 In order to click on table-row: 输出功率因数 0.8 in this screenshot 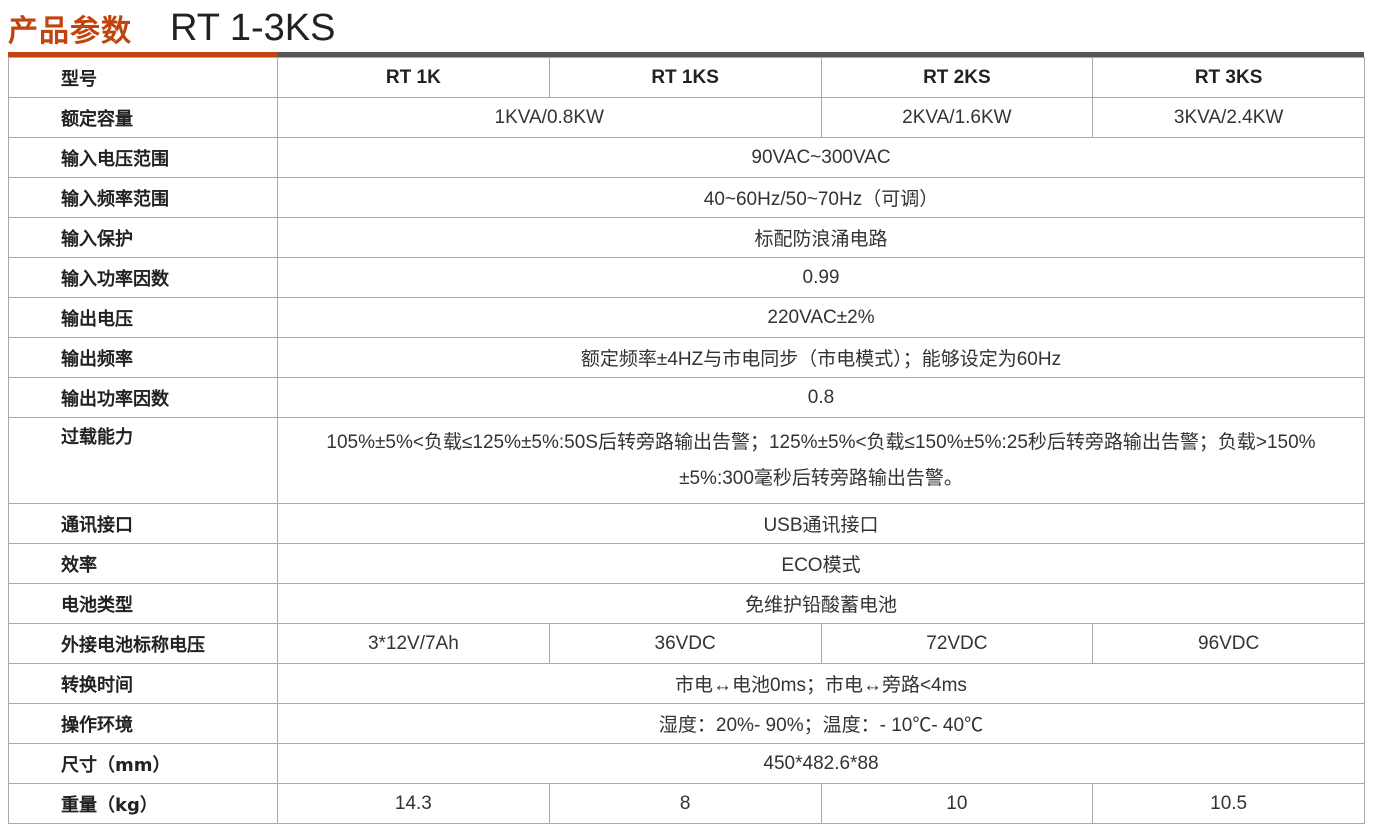, I will do `click(686, 397)`.